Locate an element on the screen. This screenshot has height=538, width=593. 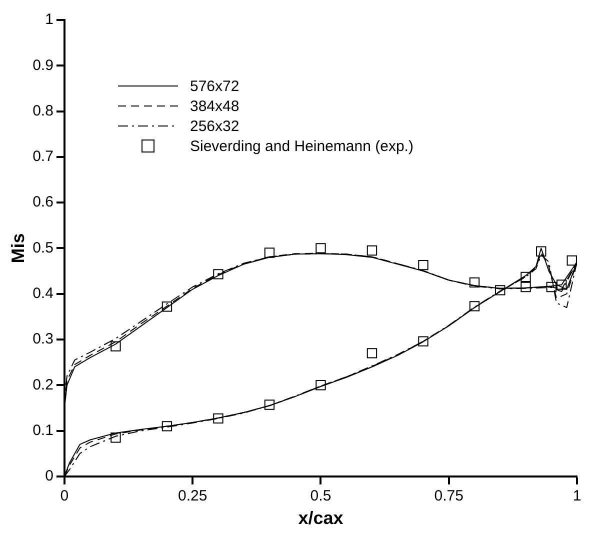
x-tick-label: 0 is located at coordinates (64, 496).